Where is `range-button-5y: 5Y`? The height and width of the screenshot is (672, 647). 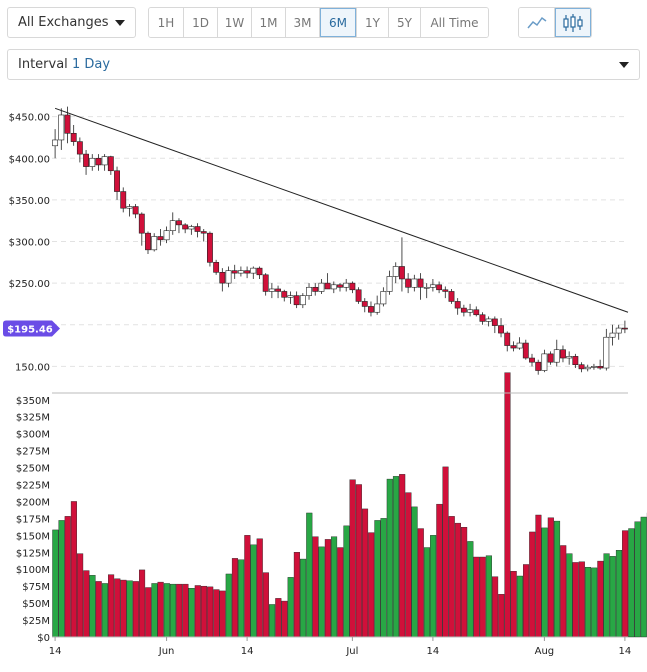 range-button-5y: 5Y is located at coordinates (405, 22).